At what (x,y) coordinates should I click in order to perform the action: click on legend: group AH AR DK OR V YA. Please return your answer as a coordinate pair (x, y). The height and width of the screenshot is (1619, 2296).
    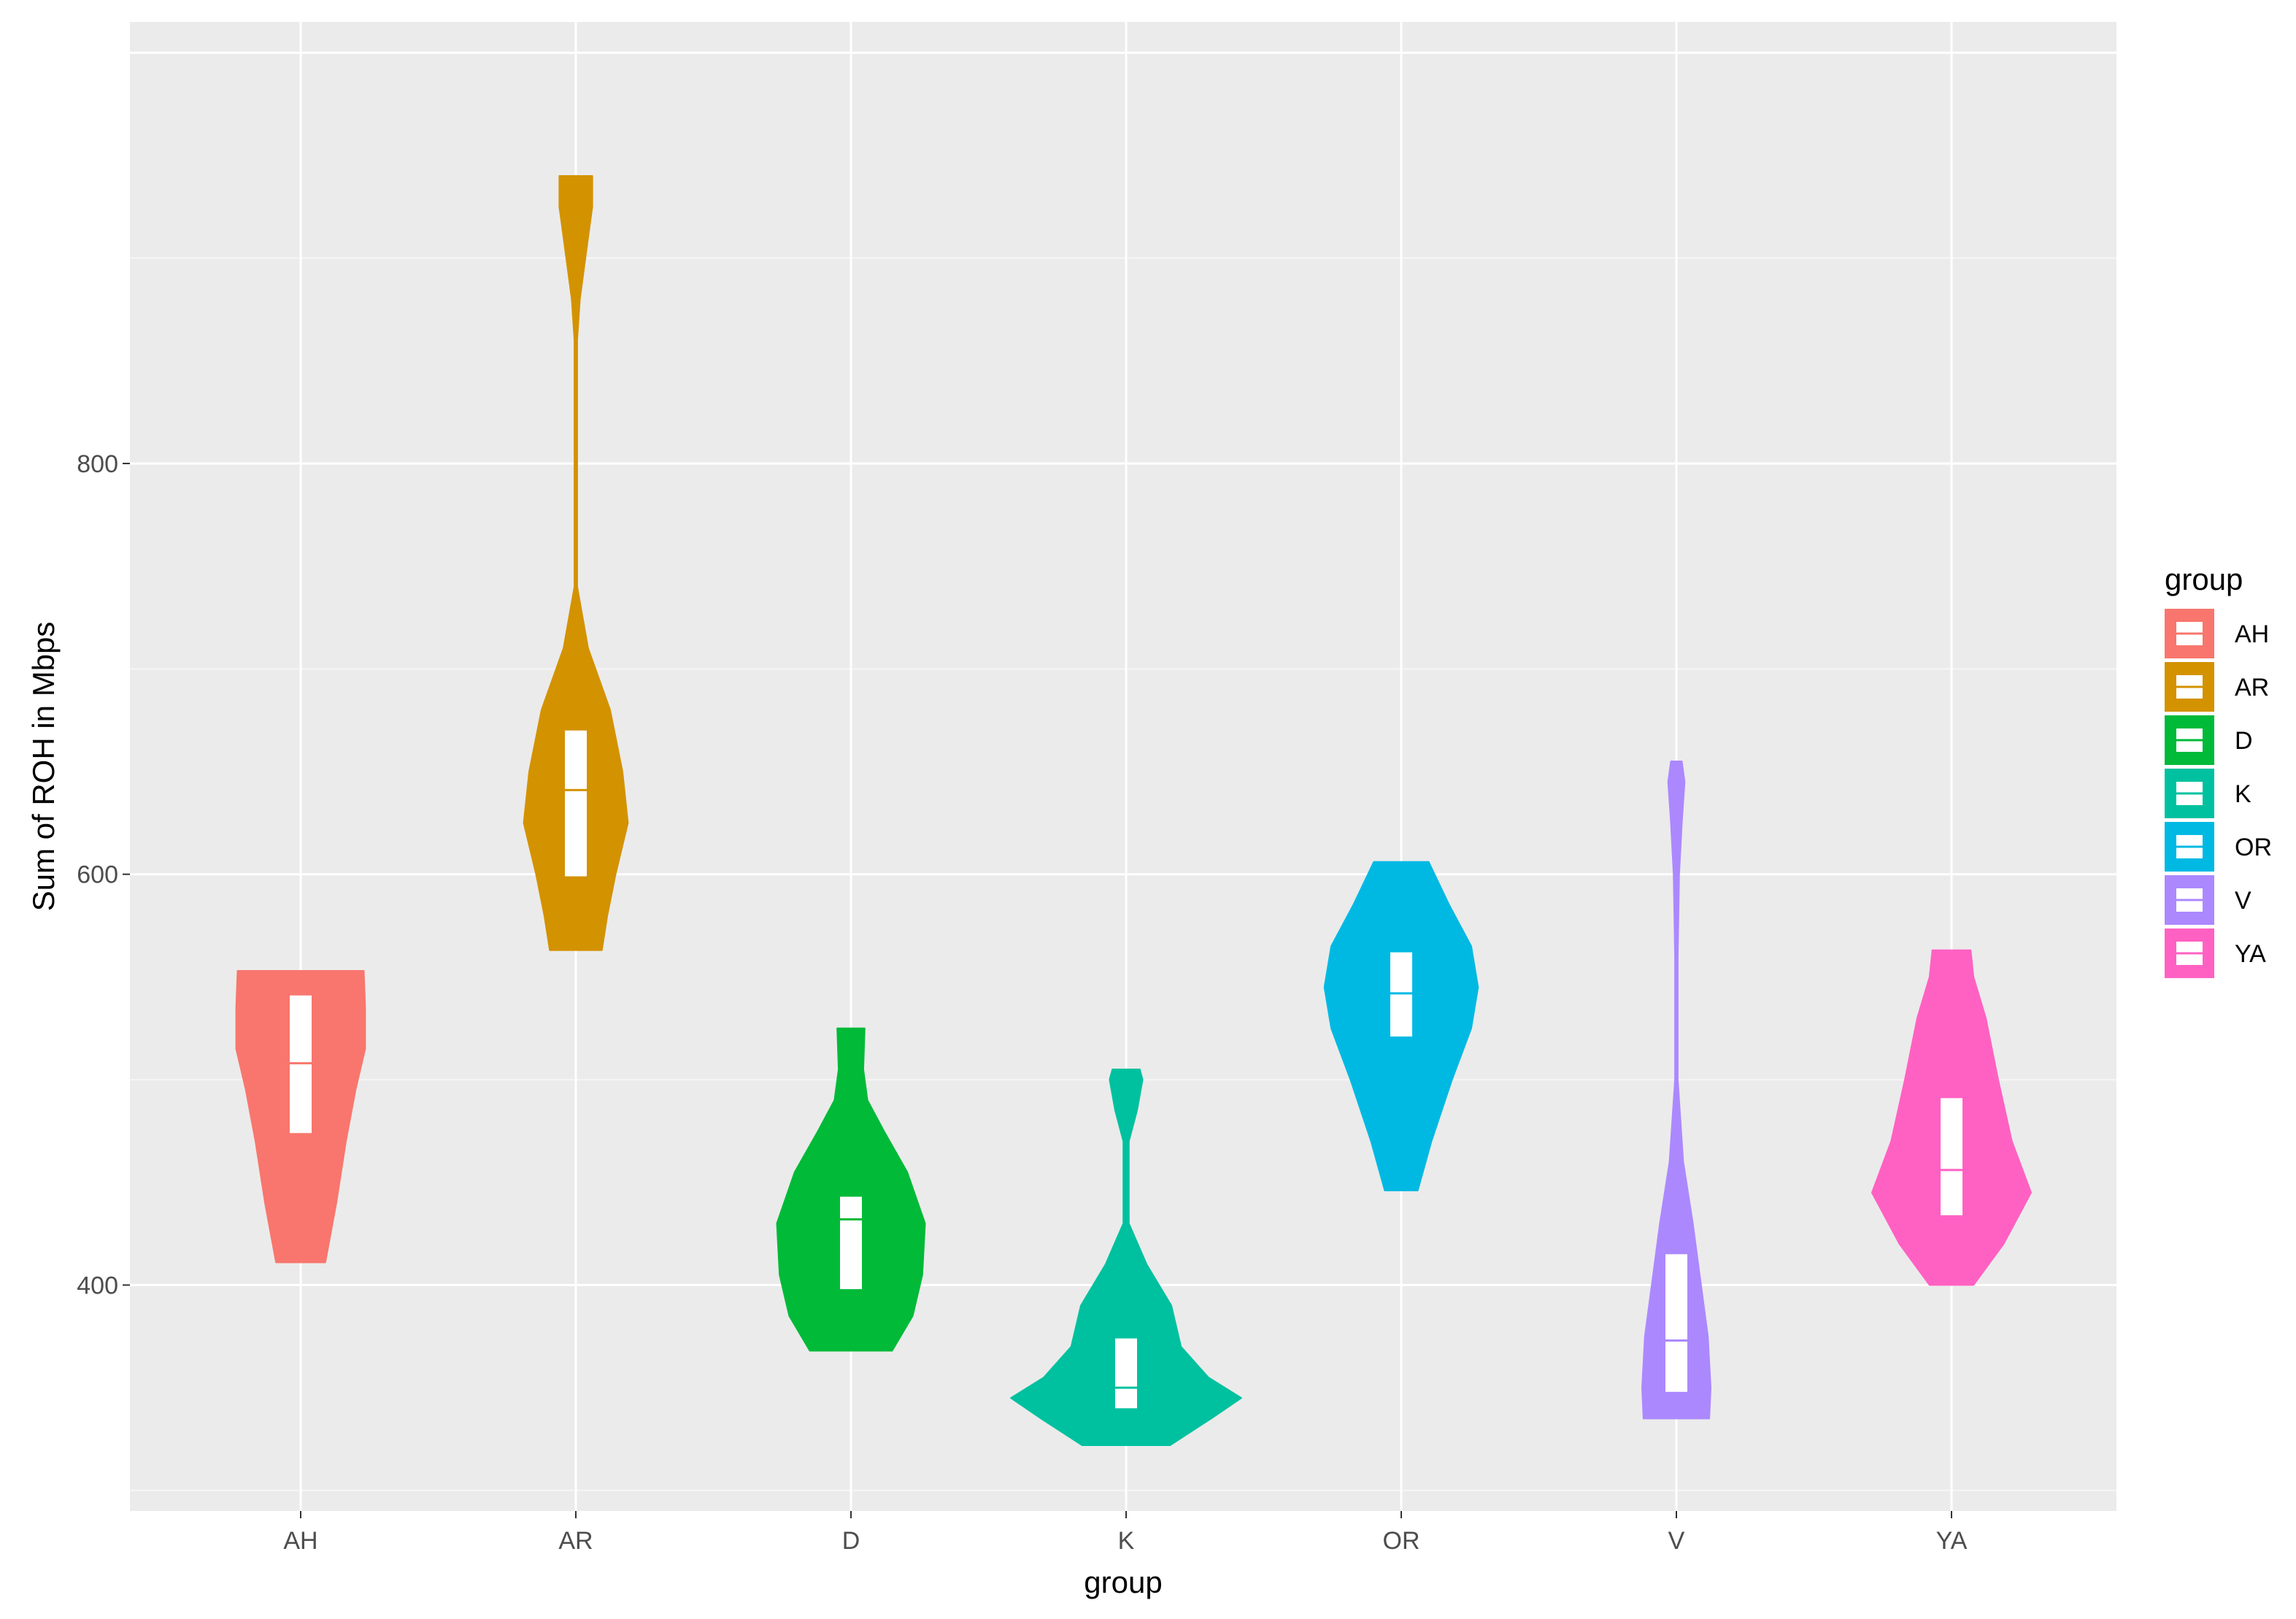
    Looking at the image, I should click on (2218, 770).